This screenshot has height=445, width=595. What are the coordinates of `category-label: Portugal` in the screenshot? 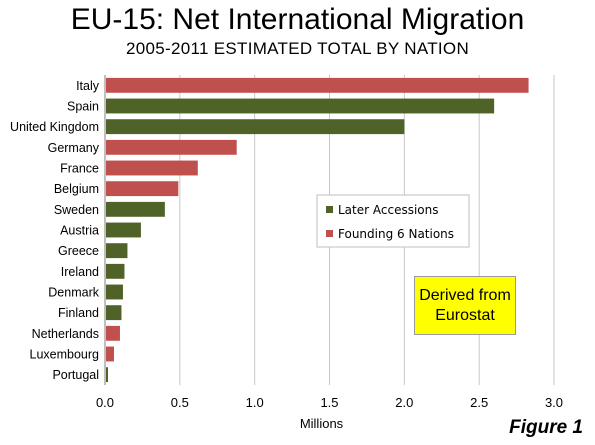 It's located at (75, 375).